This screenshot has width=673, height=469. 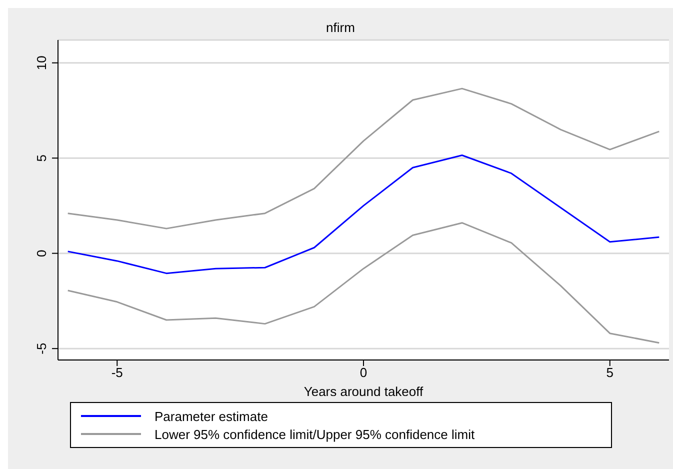 I want to click on legend-label: Lower 95% confidence limit/Upper 95% confidence limit, so click(x=314, y=434).